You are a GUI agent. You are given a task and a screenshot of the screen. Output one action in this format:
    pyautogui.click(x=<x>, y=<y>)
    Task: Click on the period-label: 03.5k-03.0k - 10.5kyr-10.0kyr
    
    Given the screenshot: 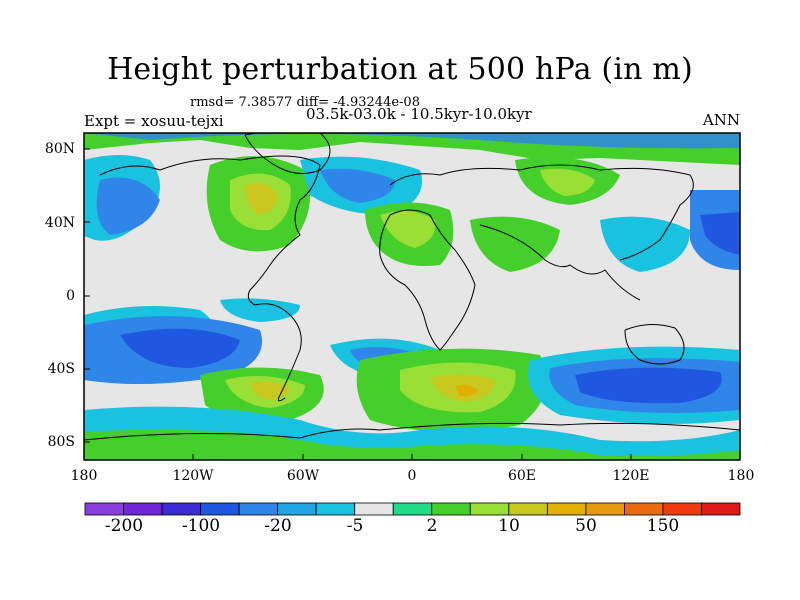 What is the action you would take?
    pyautogui.click(x=419, y=114)
    